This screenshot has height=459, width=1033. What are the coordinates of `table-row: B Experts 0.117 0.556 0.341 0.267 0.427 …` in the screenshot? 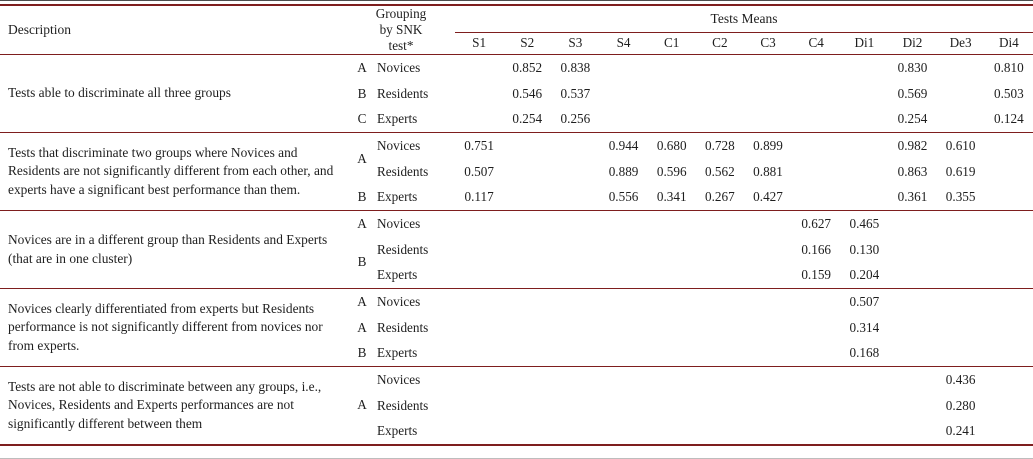 It's located at (516, 198).